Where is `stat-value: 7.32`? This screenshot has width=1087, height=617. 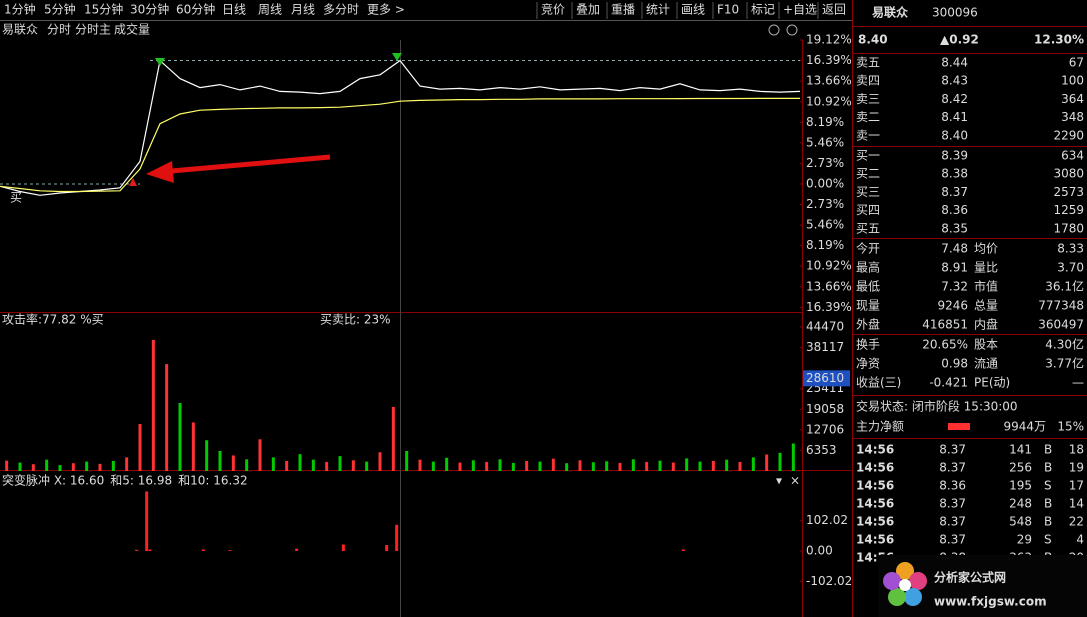
stat-value: 7.32 is located at coordinates (954, 287).